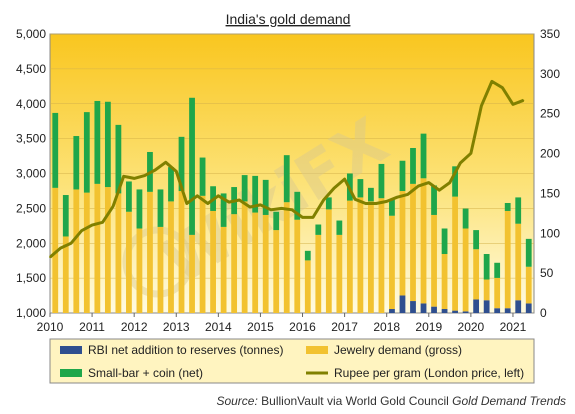 This screenshot has height=414, width=575. Describe the element at coordinates (398, 350) in the screenshot. I see `legend-label-jewelry: Jewelry demand (gross)` at that location.